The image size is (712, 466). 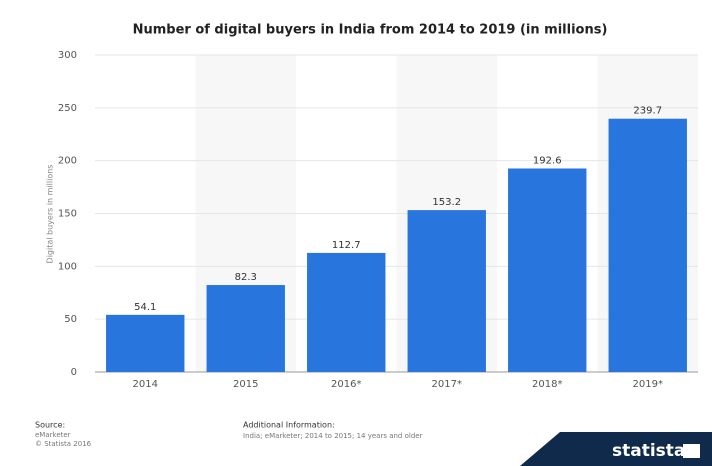 What do you see at coordinates (145, 384) in the screenshot?
I see `x-tick-label: 2014` at bounding box center [145, 384].